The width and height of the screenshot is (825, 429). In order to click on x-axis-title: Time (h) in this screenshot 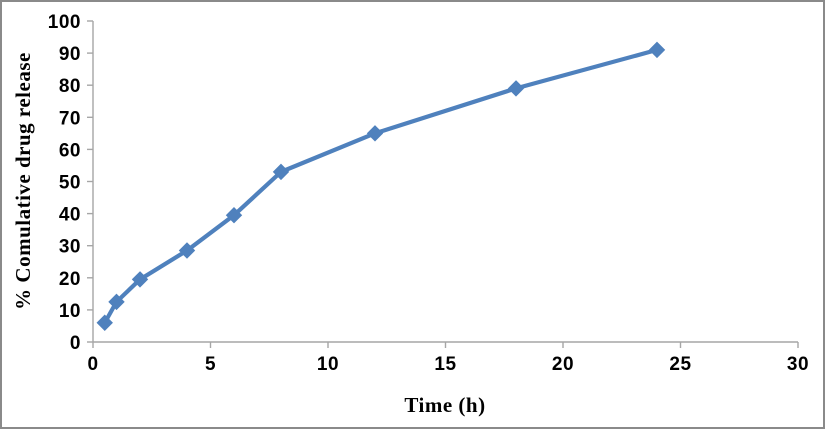, I will do `click(444, 405)`.